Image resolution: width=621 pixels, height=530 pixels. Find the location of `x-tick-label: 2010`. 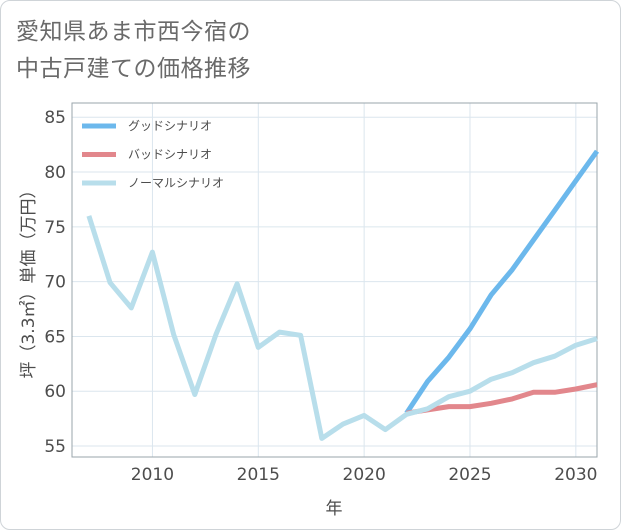

x-tick-label: 2010 is located at coordinates (152, 475).